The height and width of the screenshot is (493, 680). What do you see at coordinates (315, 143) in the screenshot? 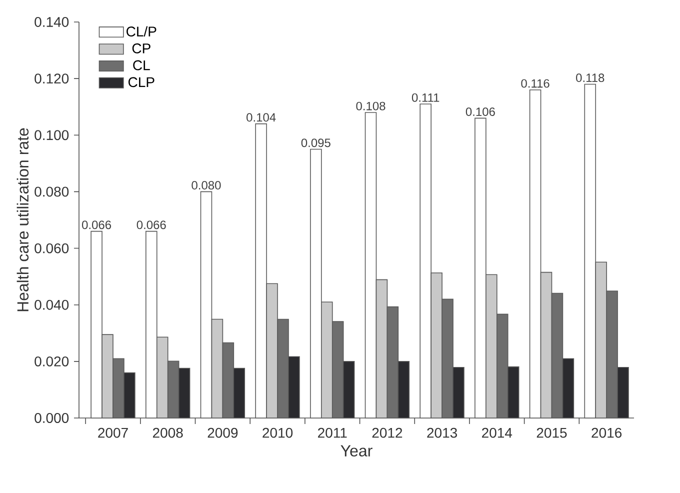
I see `data-label: 0.095` at bounding box center [315, 143].